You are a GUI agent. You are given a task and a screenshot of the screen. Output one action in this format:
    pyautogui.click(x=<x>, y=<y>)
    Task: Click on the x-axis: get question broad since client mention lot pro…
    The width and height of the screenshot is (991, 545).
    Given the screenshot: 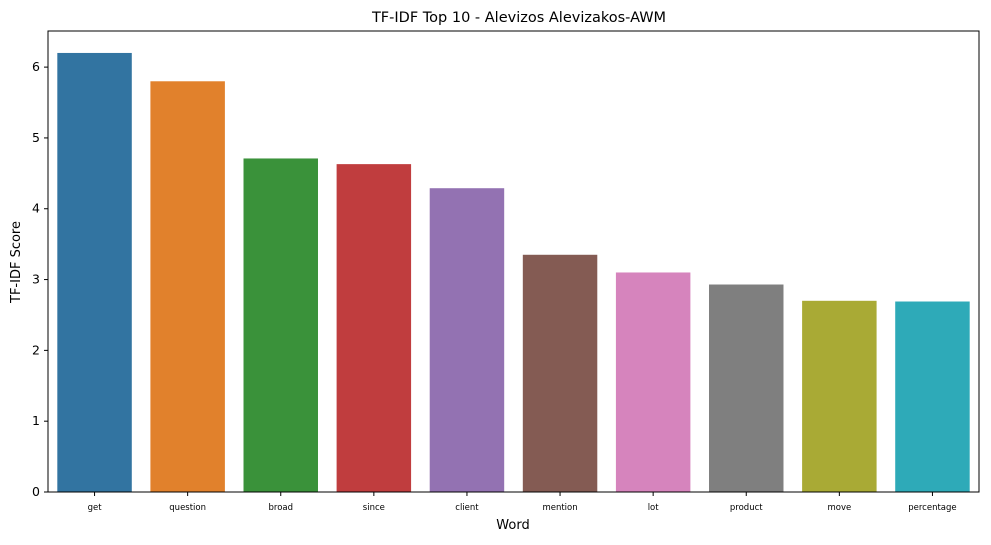 What is the action you would take?
    pyautogui.click(x=522, y=502)
    